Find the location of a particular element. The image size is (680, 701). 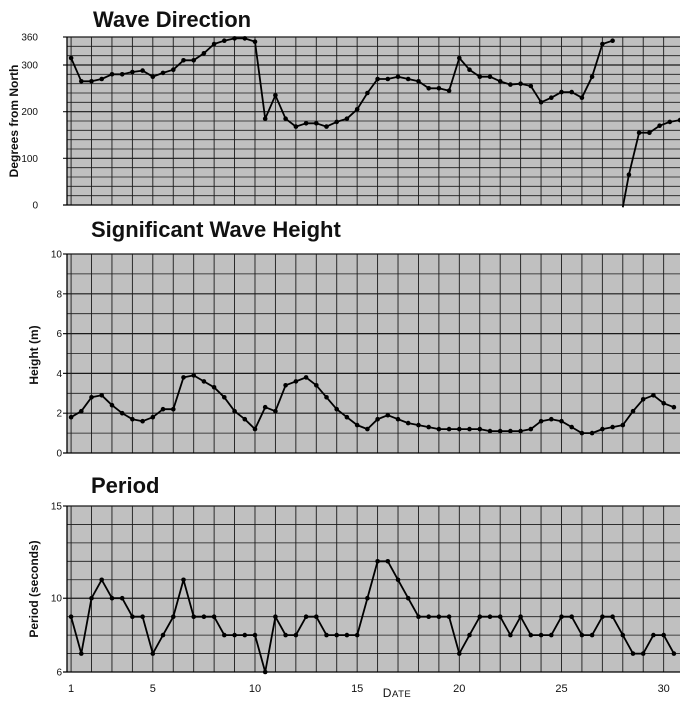

x-axis-label: DATE is located at coordinates (397, 693).